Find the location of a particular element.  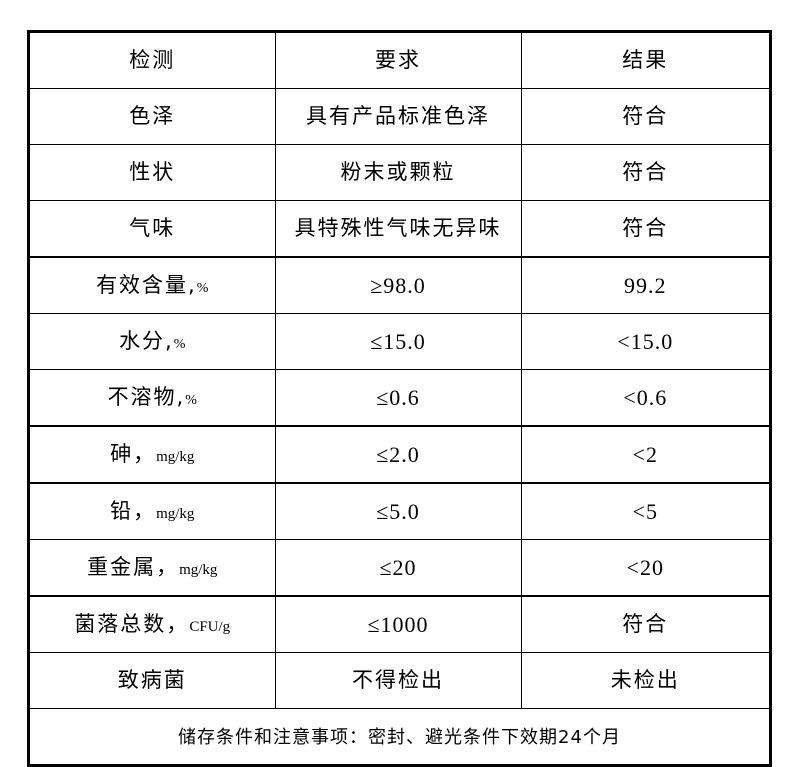

cell-result: <0.6 is located at coordinates (644, 398).